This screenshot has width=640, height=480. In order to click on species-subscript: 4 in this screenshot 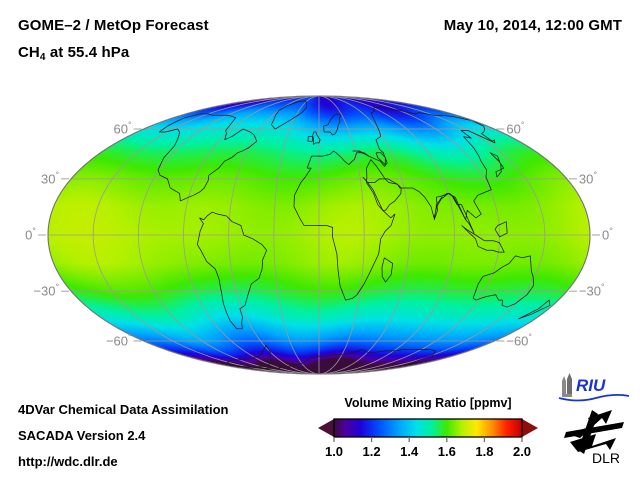, I will do `click(42, 57)`.